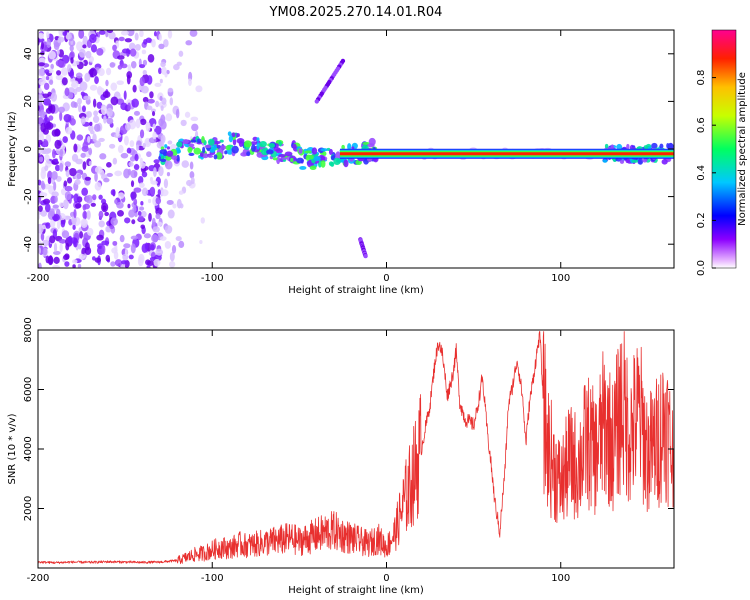 The image size is (750, 600). I want to click on spectrogram-ytick-label: 0, so click(28, 149).